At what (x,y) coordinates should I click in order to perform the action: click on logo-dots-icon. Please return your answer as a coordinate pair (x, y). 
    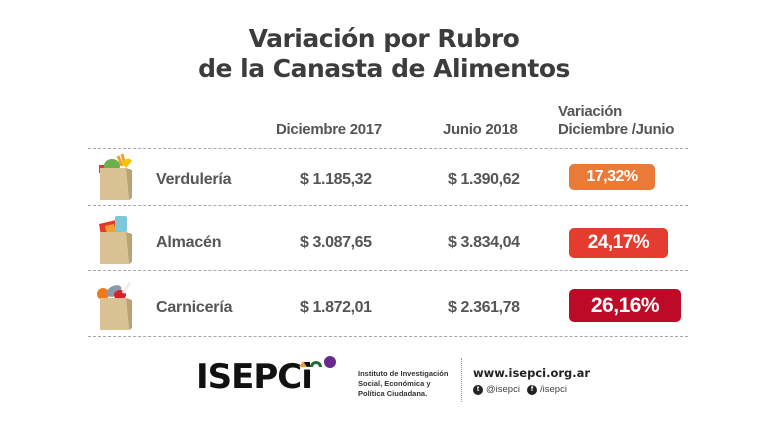
    Looking at the image, I should click on (317, 362).